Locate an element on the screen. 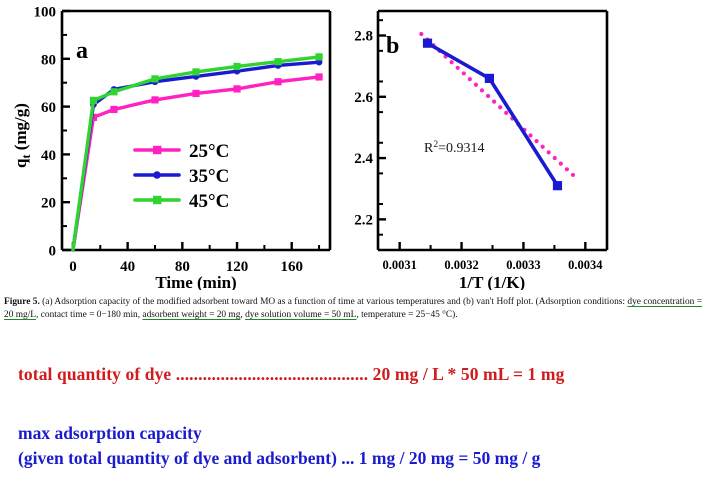 This screenshot has width=705, height=494. panel-a-legend-label: 45°C is located at coordinates (209, 201).